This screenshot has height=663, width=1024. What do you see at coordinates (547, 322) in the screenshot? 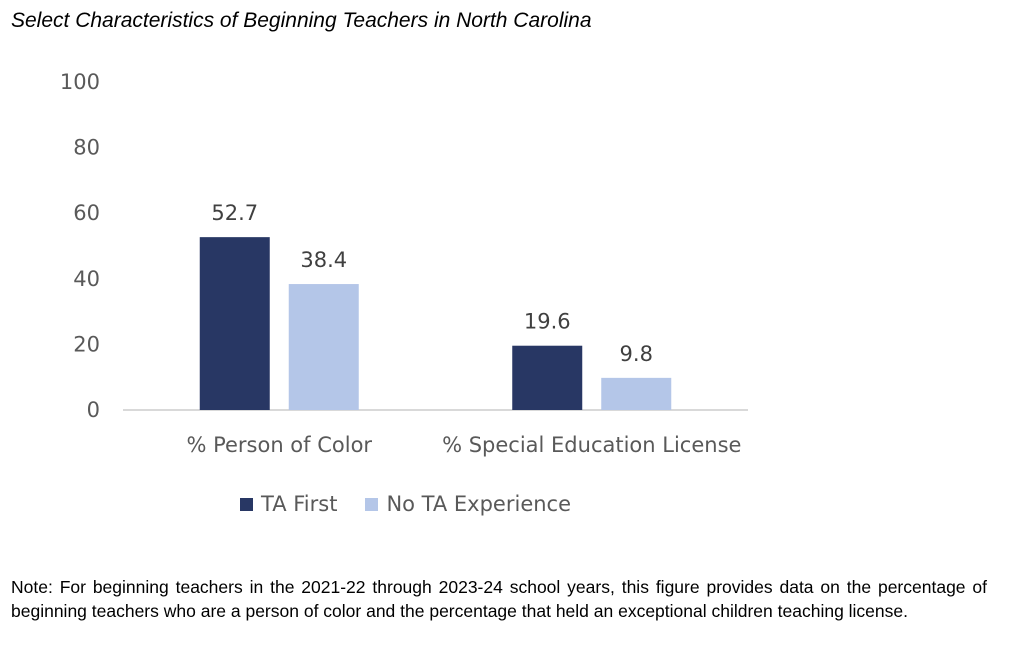
I see `data-label: 19.6` at bounding box center [547, 322].